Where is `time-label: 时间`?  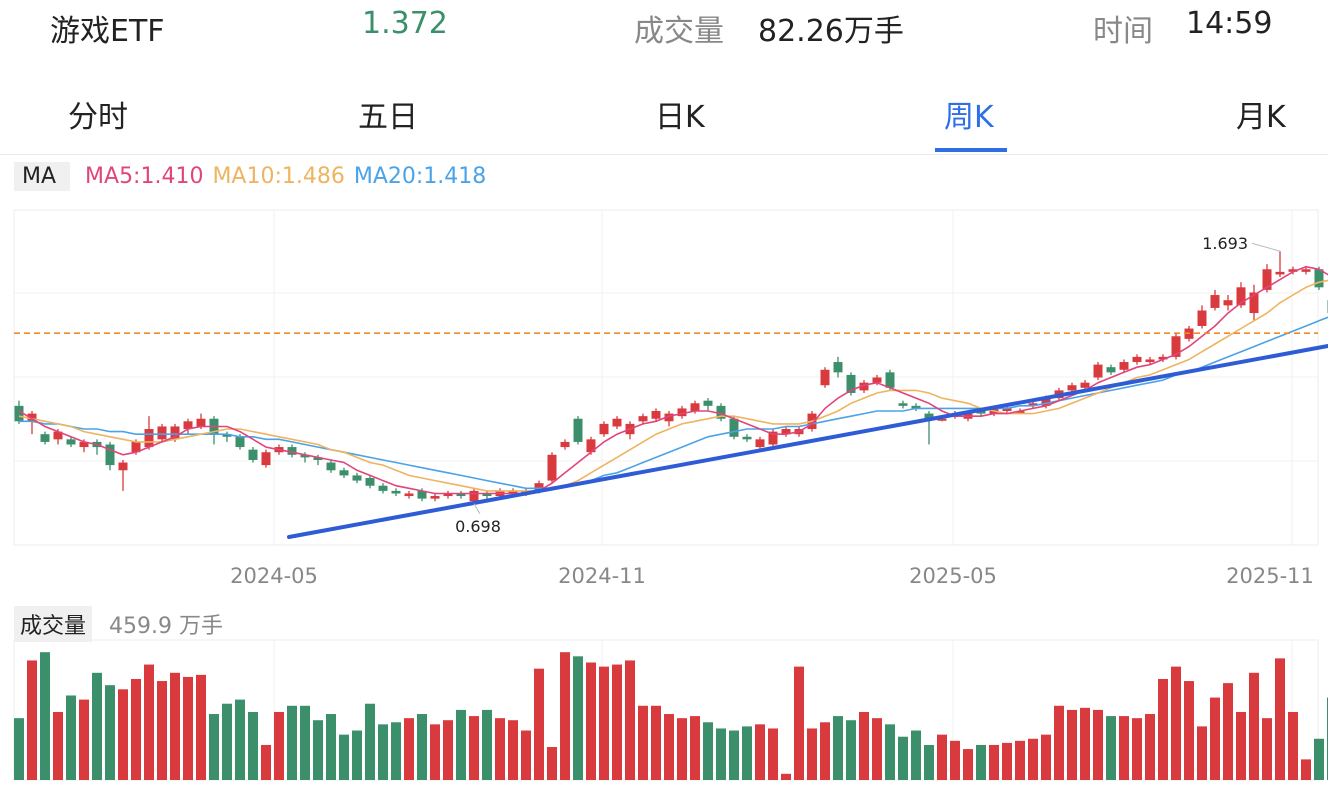 time-label: 时间 is located at coordinates (1123, 31).